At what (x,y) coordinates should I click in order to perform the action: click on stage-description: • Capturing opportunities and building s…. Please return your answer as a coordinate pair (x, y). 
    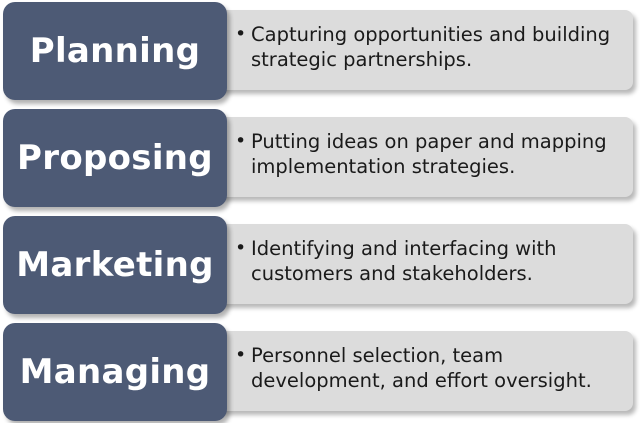
    Looking at the image, I should click on (429, 47).